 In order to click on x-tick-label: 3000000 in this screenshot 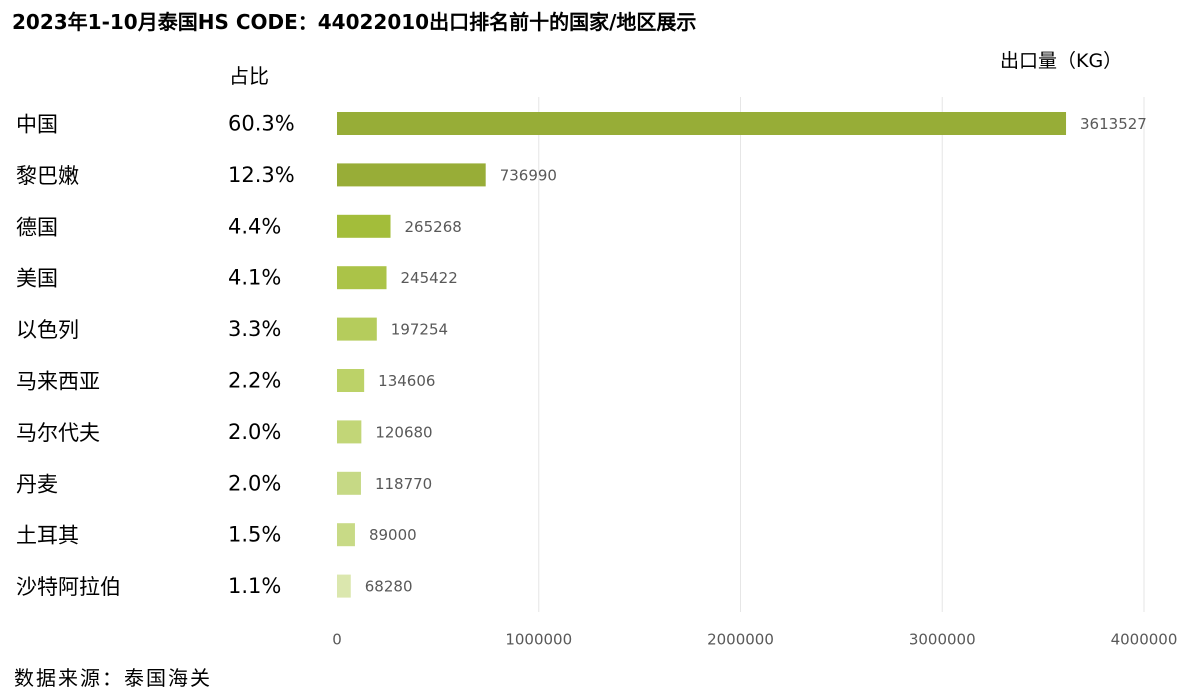, I will do `click(942, 640)`.